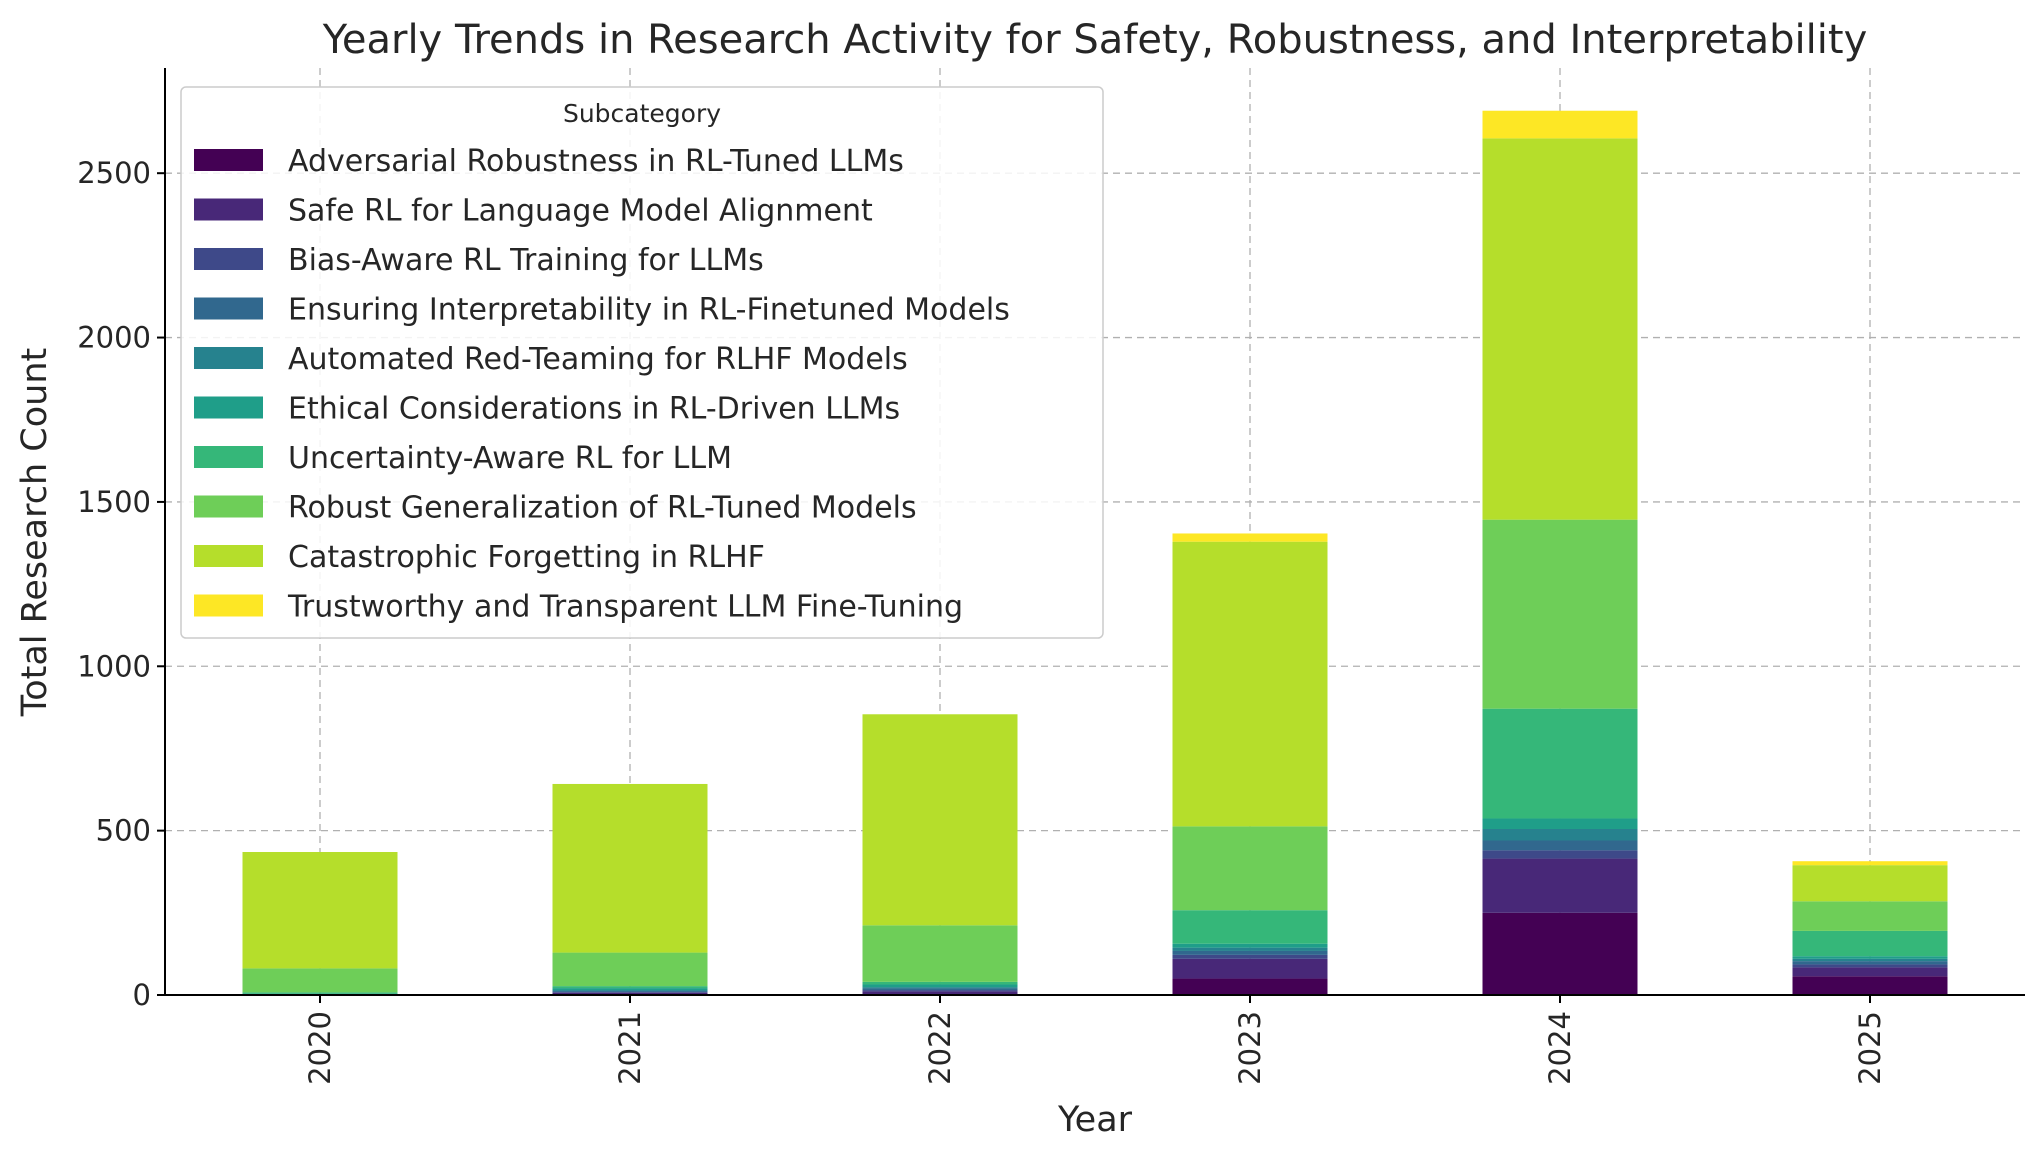 The height and width of the screenshot is (1158, 2043). Describe the element at coordinates (142, 995) in the screenshot. I see `y-tick-label: 0` at that location.